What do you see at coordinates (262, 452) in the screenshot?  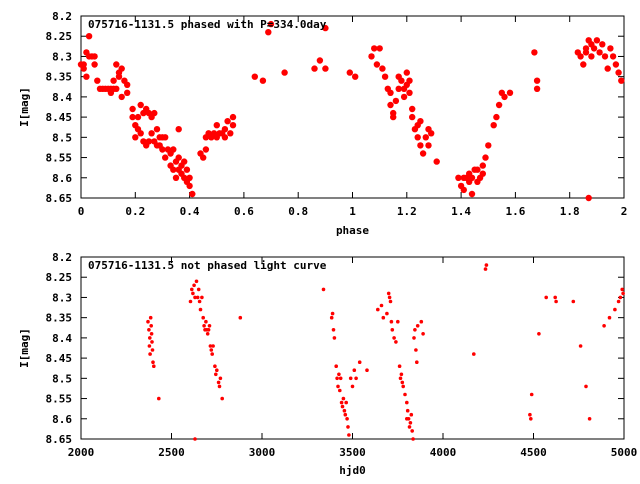 I see `x-tick-label: 3000` at bounding box center [262, 452].